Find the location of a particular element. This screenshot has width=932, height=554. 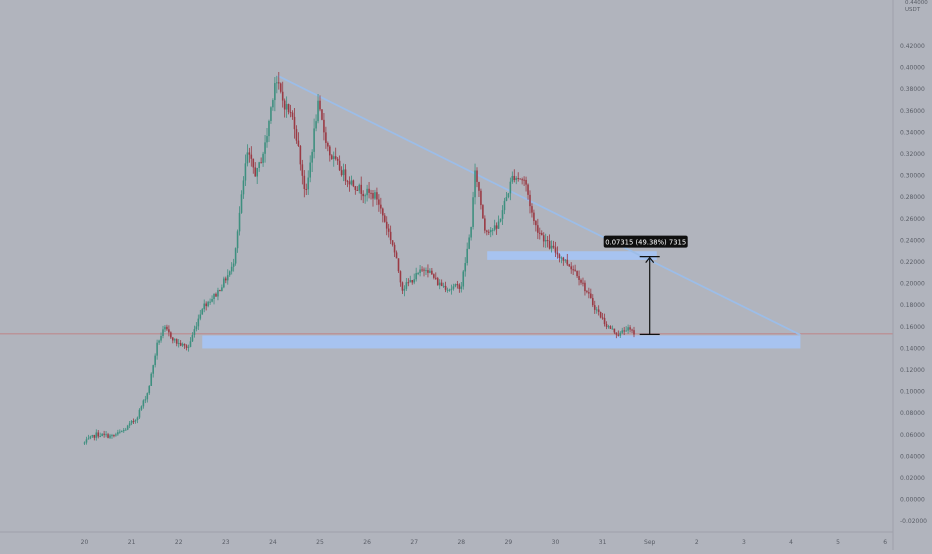

x-tick-label-2: 22 is located at coordinates (179, 542).